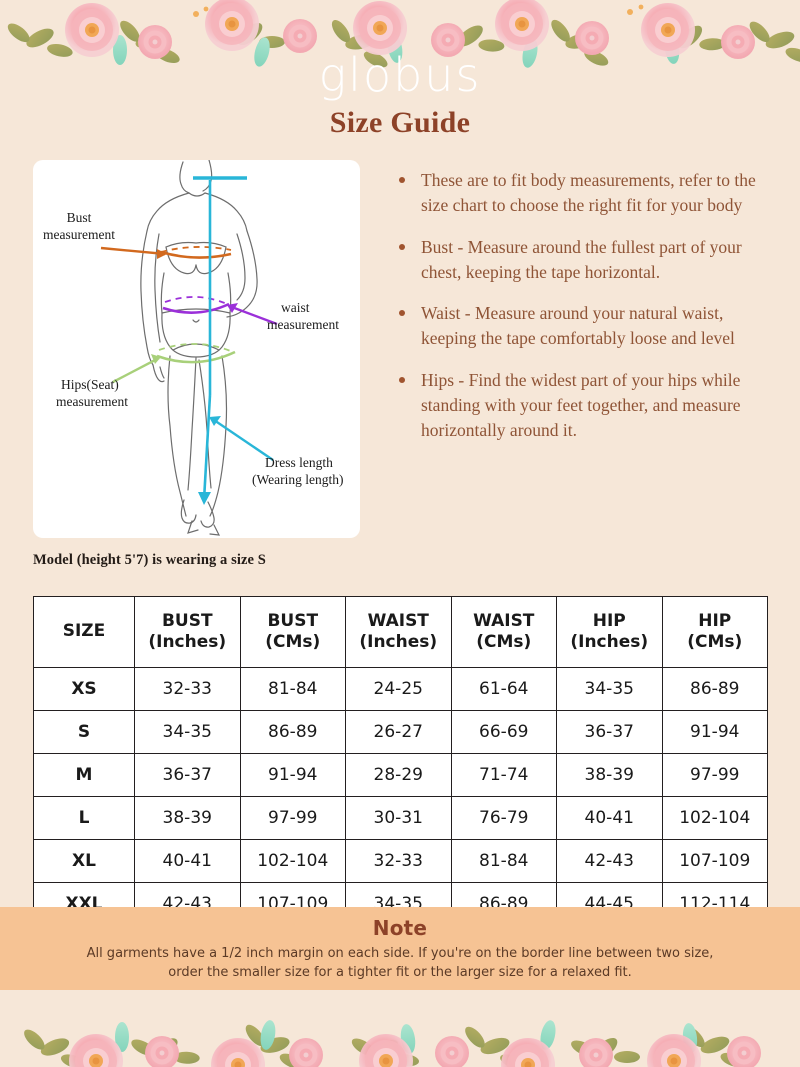 Image resolution: width=800 pixels, height=1067 pixels. I want to click on table-row: M 36-37 91-94 28-29 71-74 38-39 97-99, so click(400, 775).